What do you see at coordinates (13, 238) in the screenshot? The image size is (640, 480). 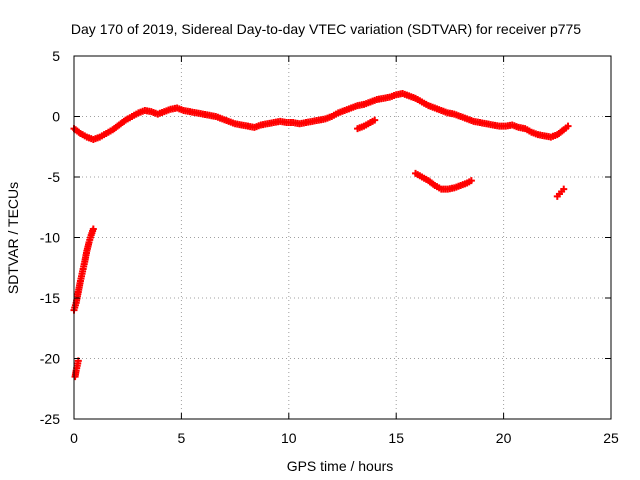 I see `y-axis-label: SDTVAR / TECUs` at bounding box center [13, 238].